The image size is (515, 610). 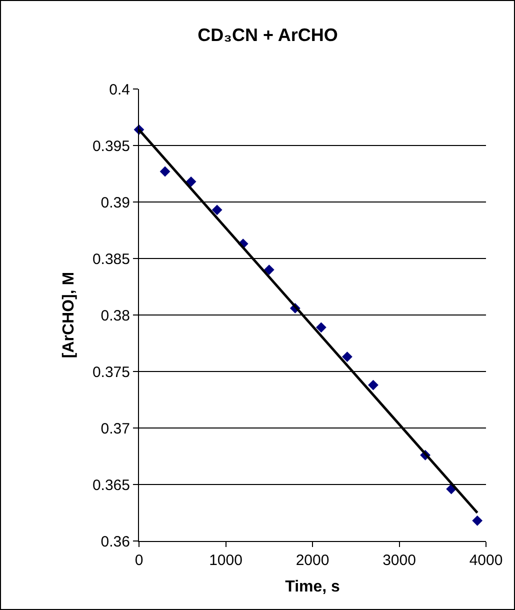 What do you see at coordinates (139, 560) in the screenshot?
I see `x-tick-label: 0` at bounding box center [139, 560].